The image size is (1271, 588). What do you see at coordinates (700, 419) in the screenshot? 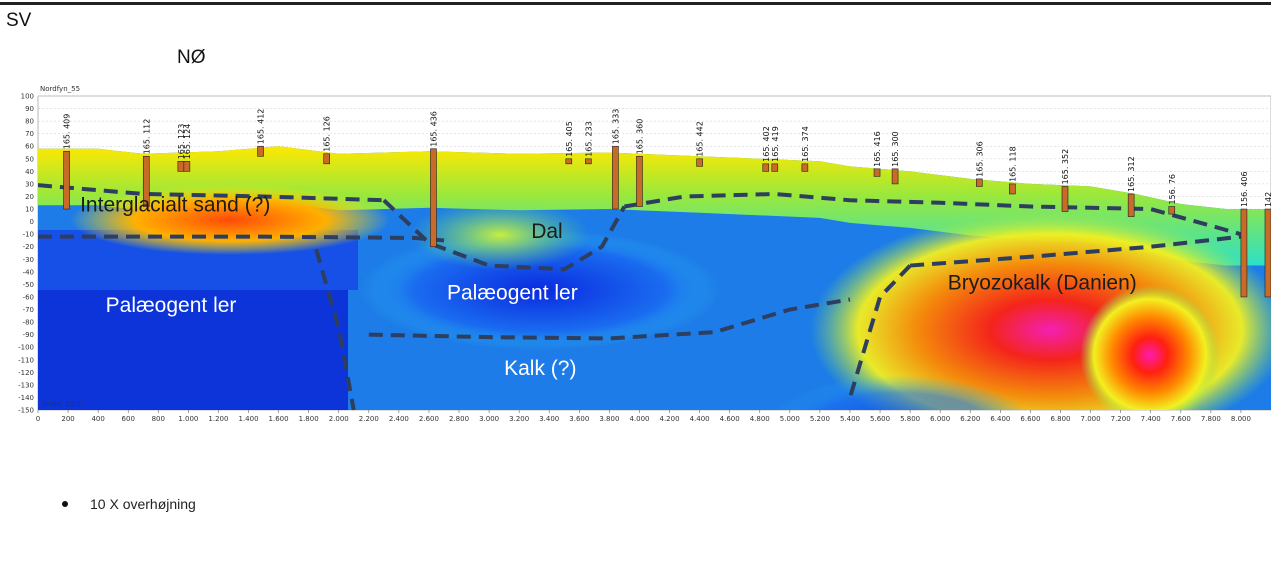
I see `x-tick-label: 4.400` at bounding box center [700, 419].